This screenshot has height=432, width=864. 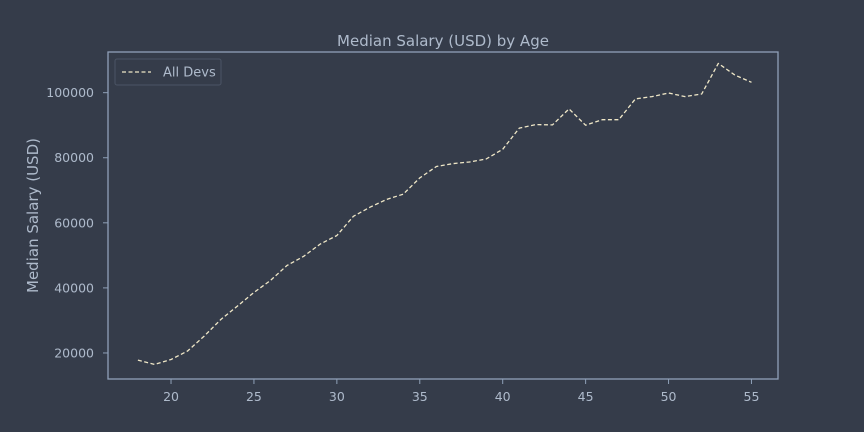 I want to click on x-tick-label: 30, so click(x=337, y=396).